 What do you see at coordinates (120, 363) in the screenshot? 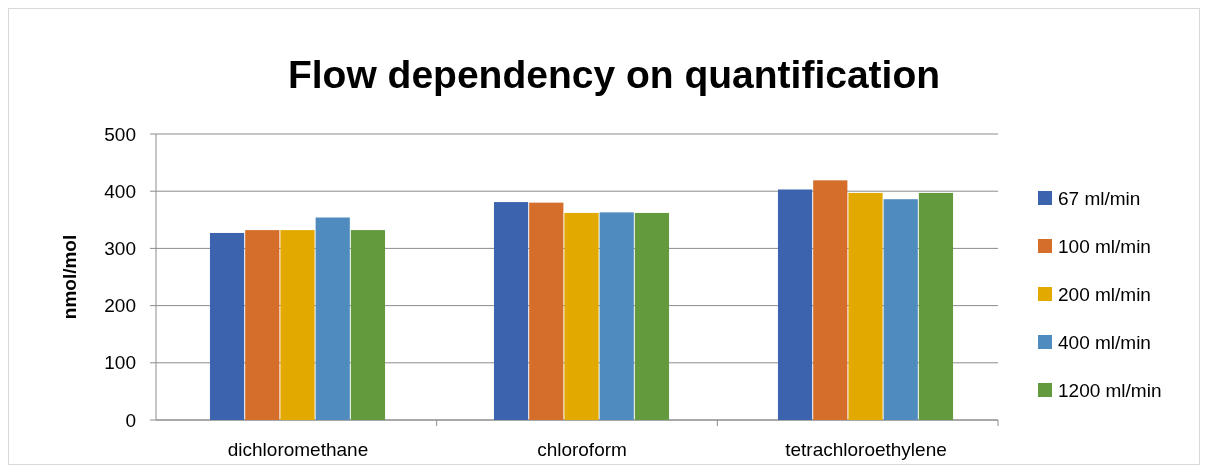
I see `y-tick-label: 100` at bounding box center [120, 363].